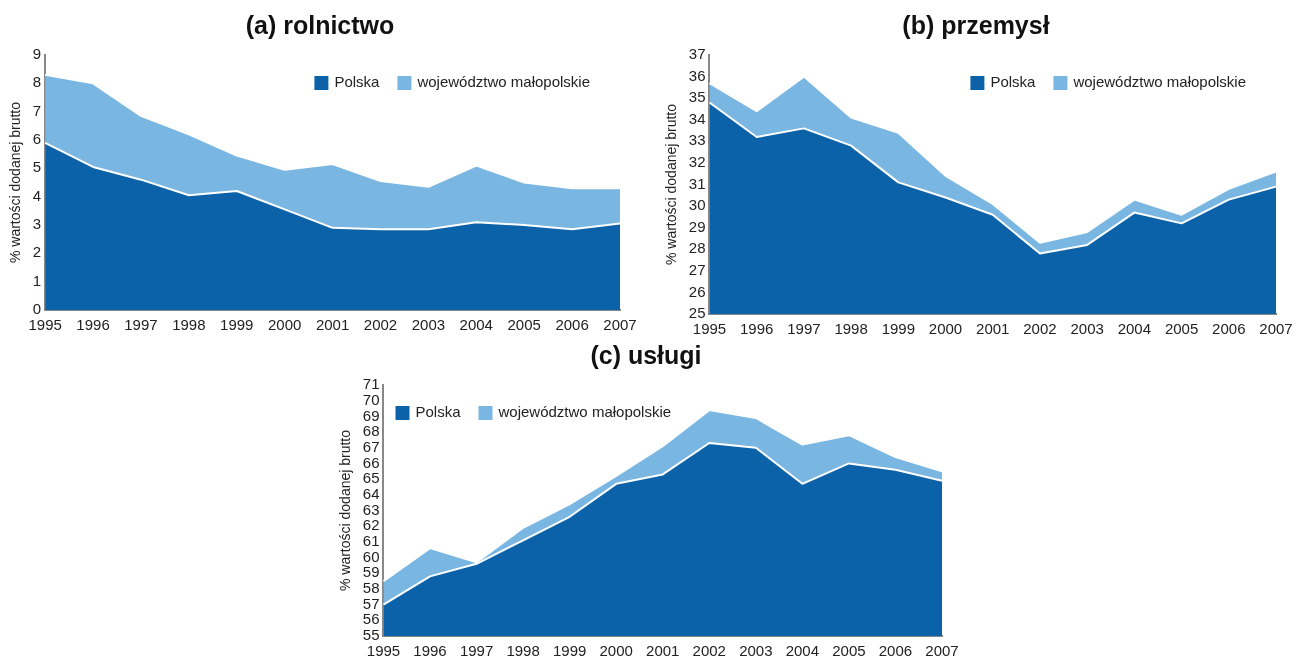 Image resolution: width=1296 pixels, height=664 pixels. What do you see at coordinates (697, 97) in the screenshot?
I see `y-tick-label: 35` at bounding box center [697, 97].